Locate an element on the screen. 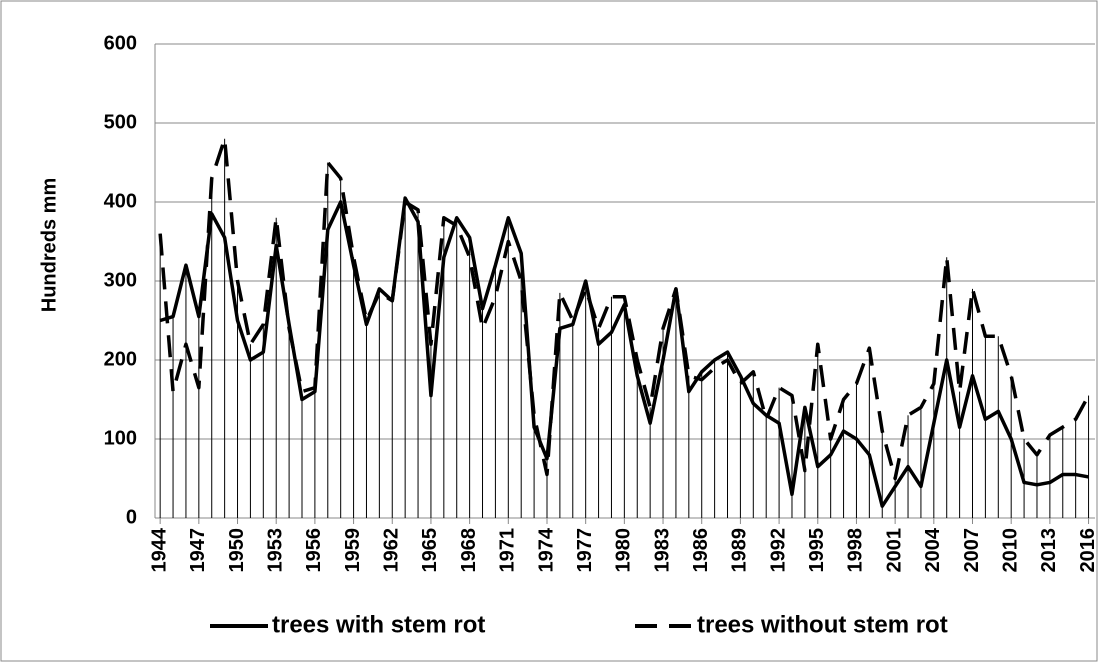 The image size is (1107, 662). y-tick-label: 0 is located at coordinates (131, 517).